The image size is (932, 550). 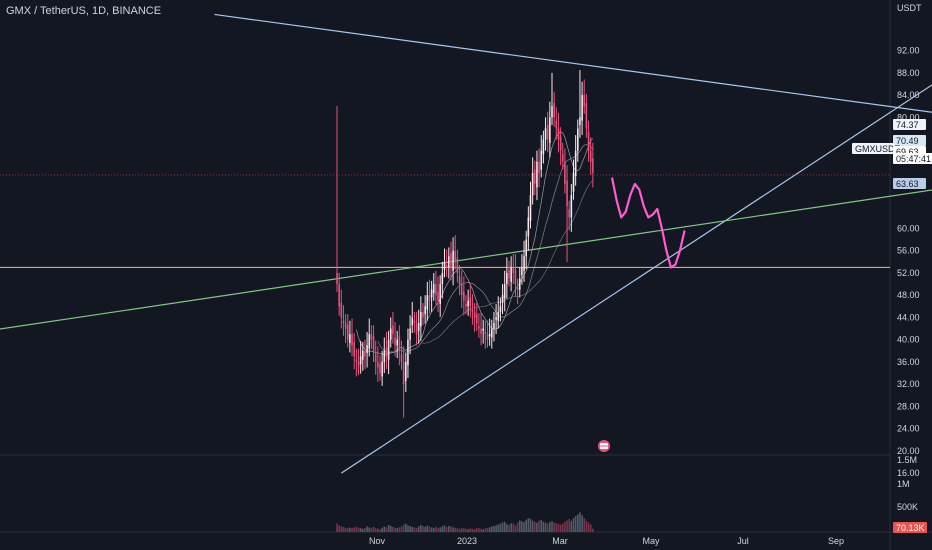 I want to click on price-badge-text: GMXUSDT, so click(x=878, y=149).